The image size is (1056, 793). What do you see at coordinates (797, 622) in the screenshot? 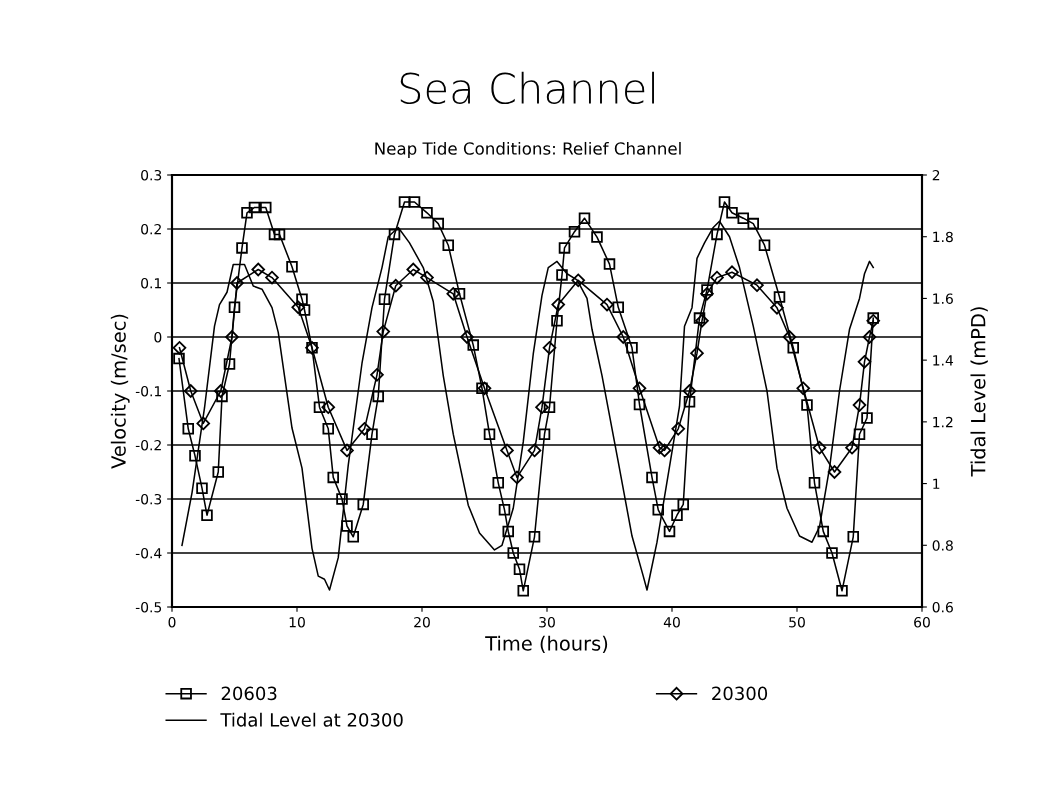
I see `x-tick-label: 50` at bounding box center [797, 622].